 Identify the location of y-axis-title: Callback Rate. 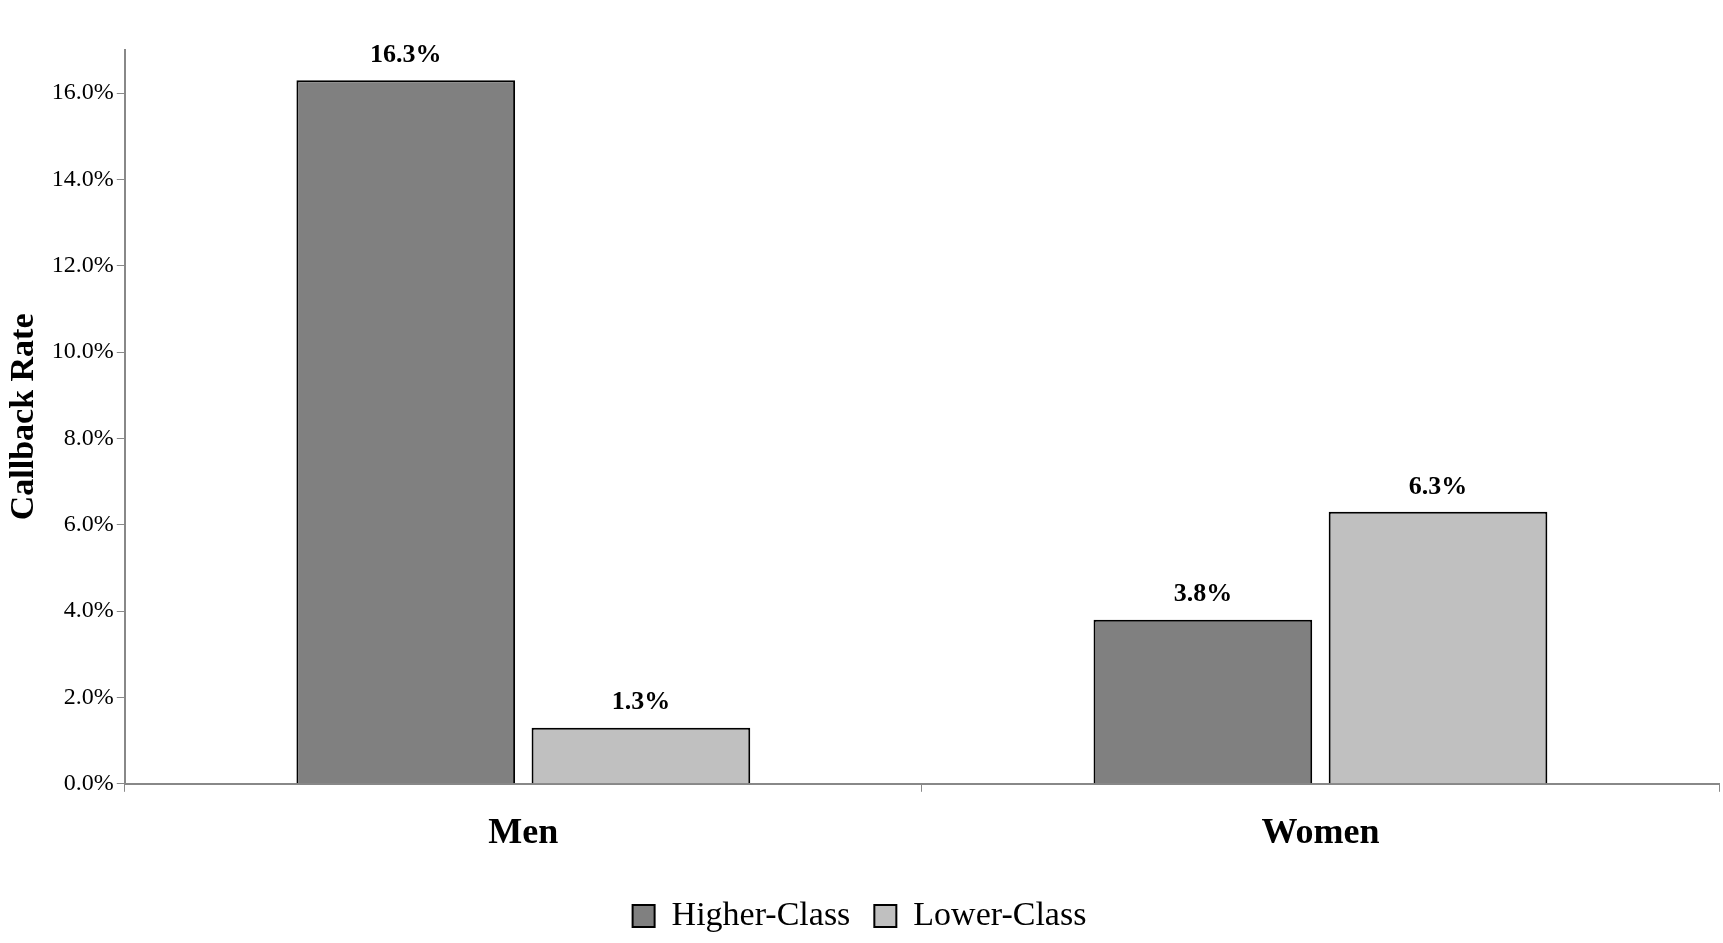
(22, 417).